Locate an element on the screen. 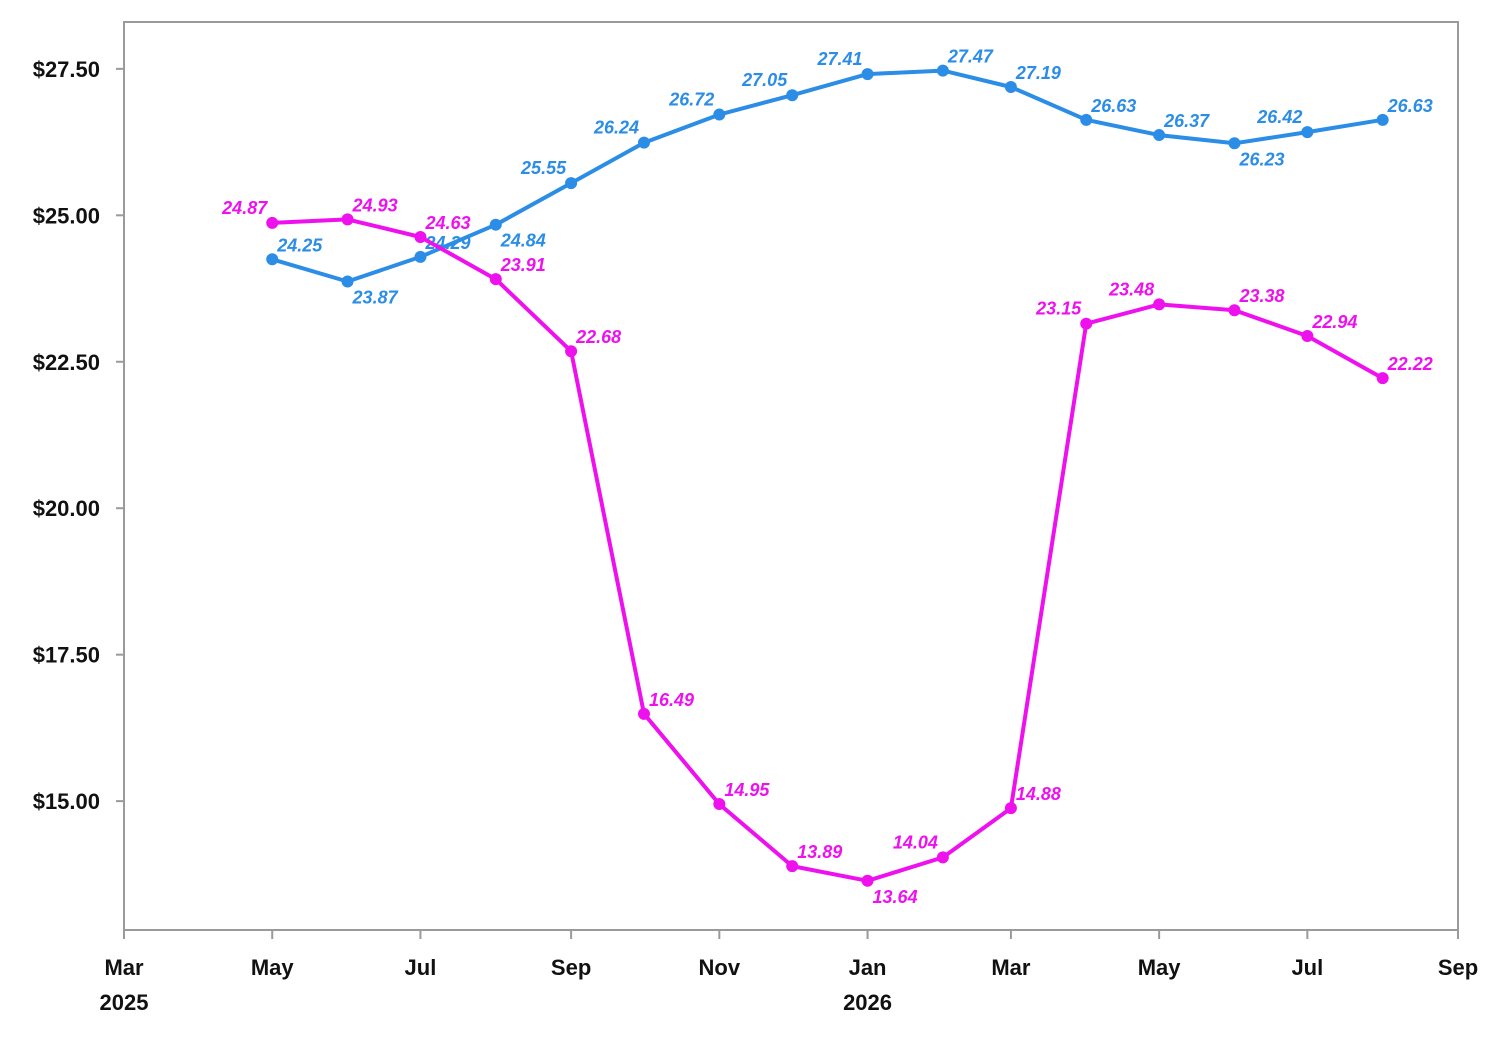  data-label: 23.91 is located at coordinates (523, 265).